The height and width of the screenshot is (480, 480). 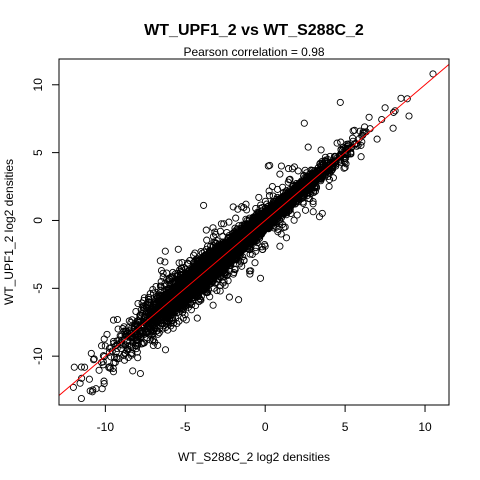 I want to click on chart-title: WT_UPF1_2 vs WT_S288C_2, so click(x=254, y=30).